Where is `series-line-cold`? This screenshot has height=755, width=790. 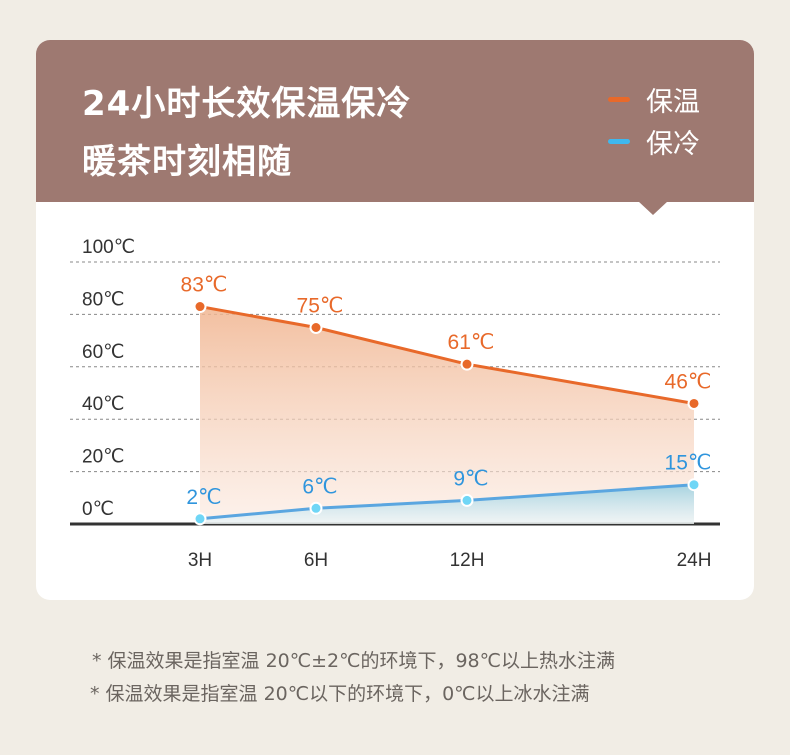
series-line-cold is located at coordinates (447, 502).